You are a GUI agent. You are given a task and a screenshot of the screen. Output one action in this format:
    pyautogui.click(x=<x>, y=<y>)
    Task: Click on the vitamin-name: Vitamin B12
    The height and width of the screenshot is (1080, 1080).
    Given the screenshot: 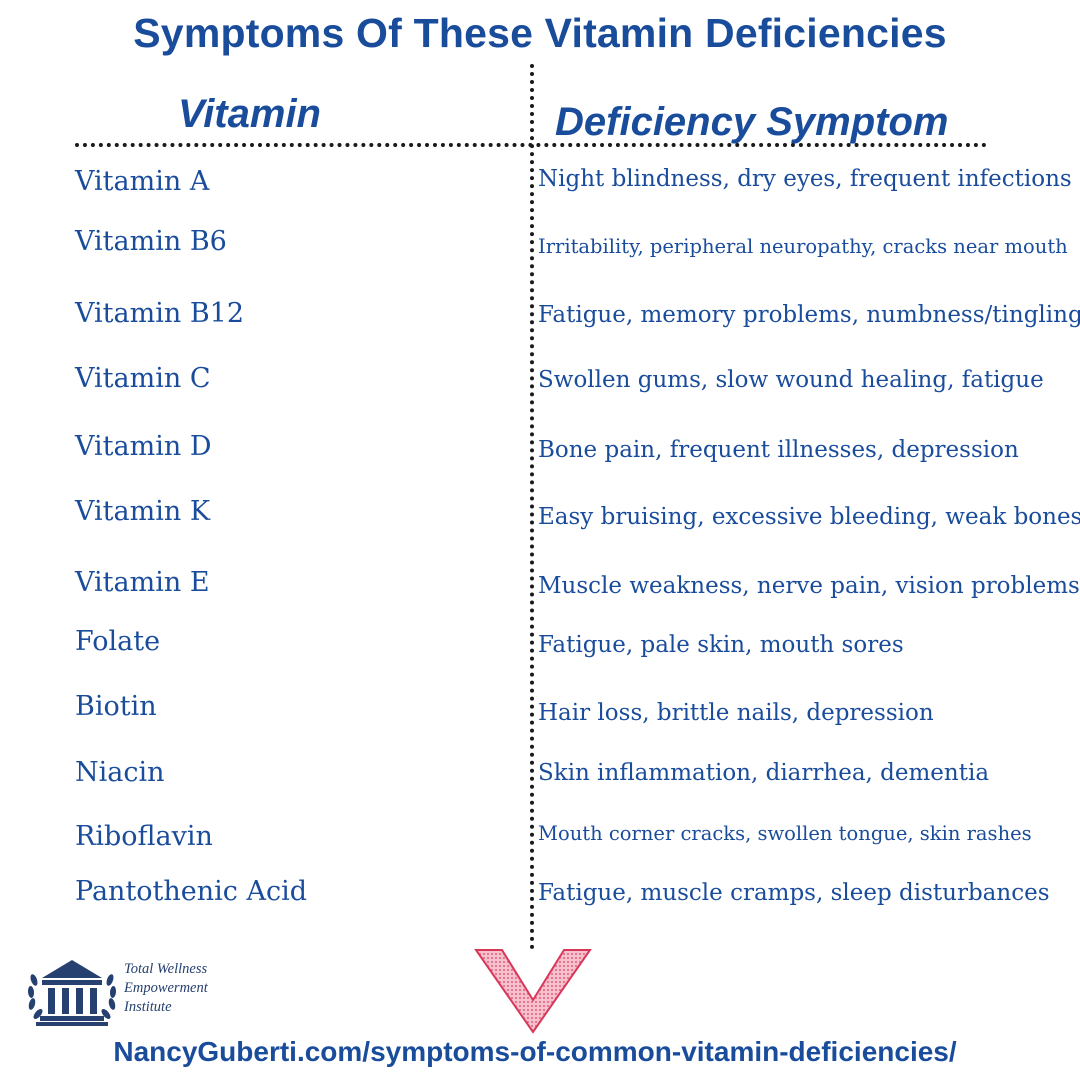 What is the action you would take?
    pyautogui.click(x=160, y=313)
    